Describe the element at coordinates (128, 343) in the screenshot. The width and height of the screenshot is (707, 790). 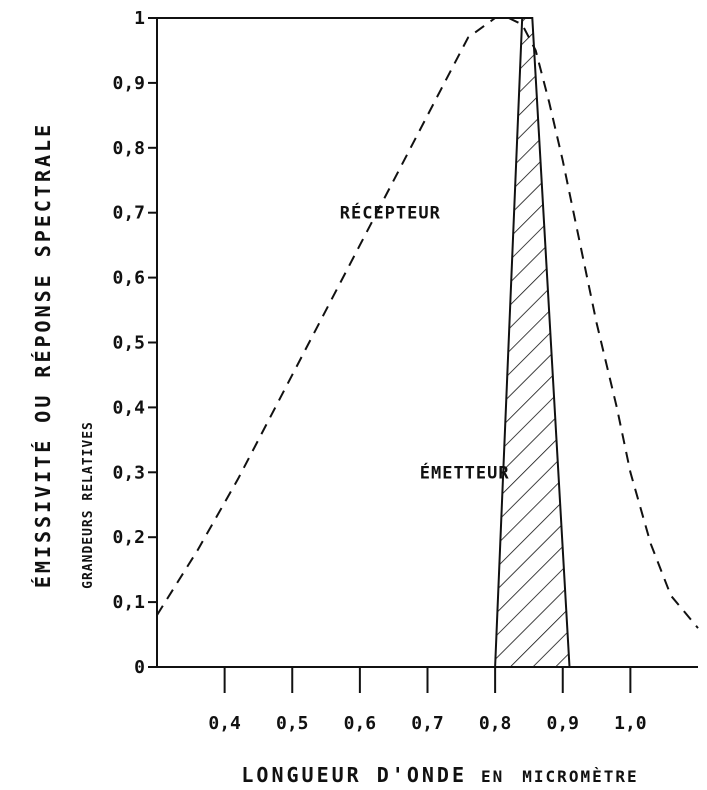
I see `y-tick-label: 0,5` at that location.